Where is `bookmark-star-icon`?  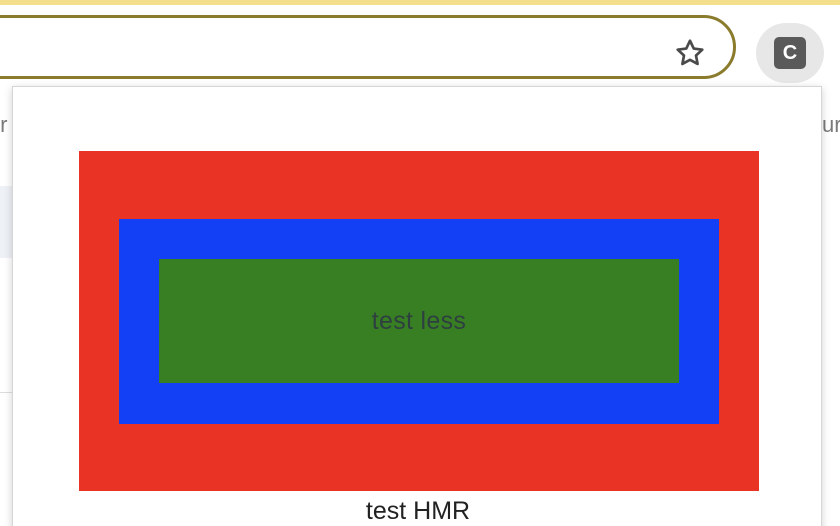 bookmark-star-icon is located at coordinates (690, 53).